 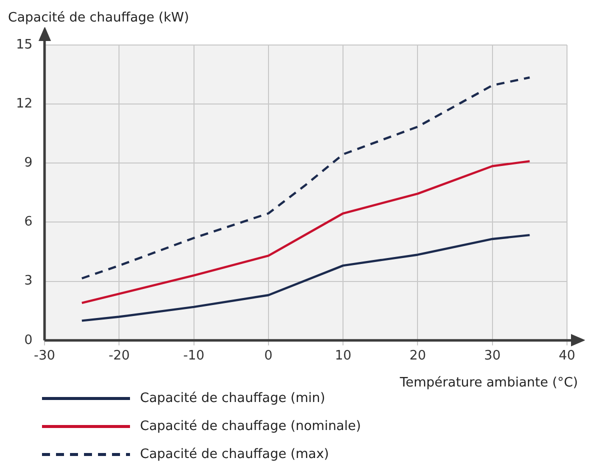 I want to click on y-tick-label: 12, so click(x=24, y=104).